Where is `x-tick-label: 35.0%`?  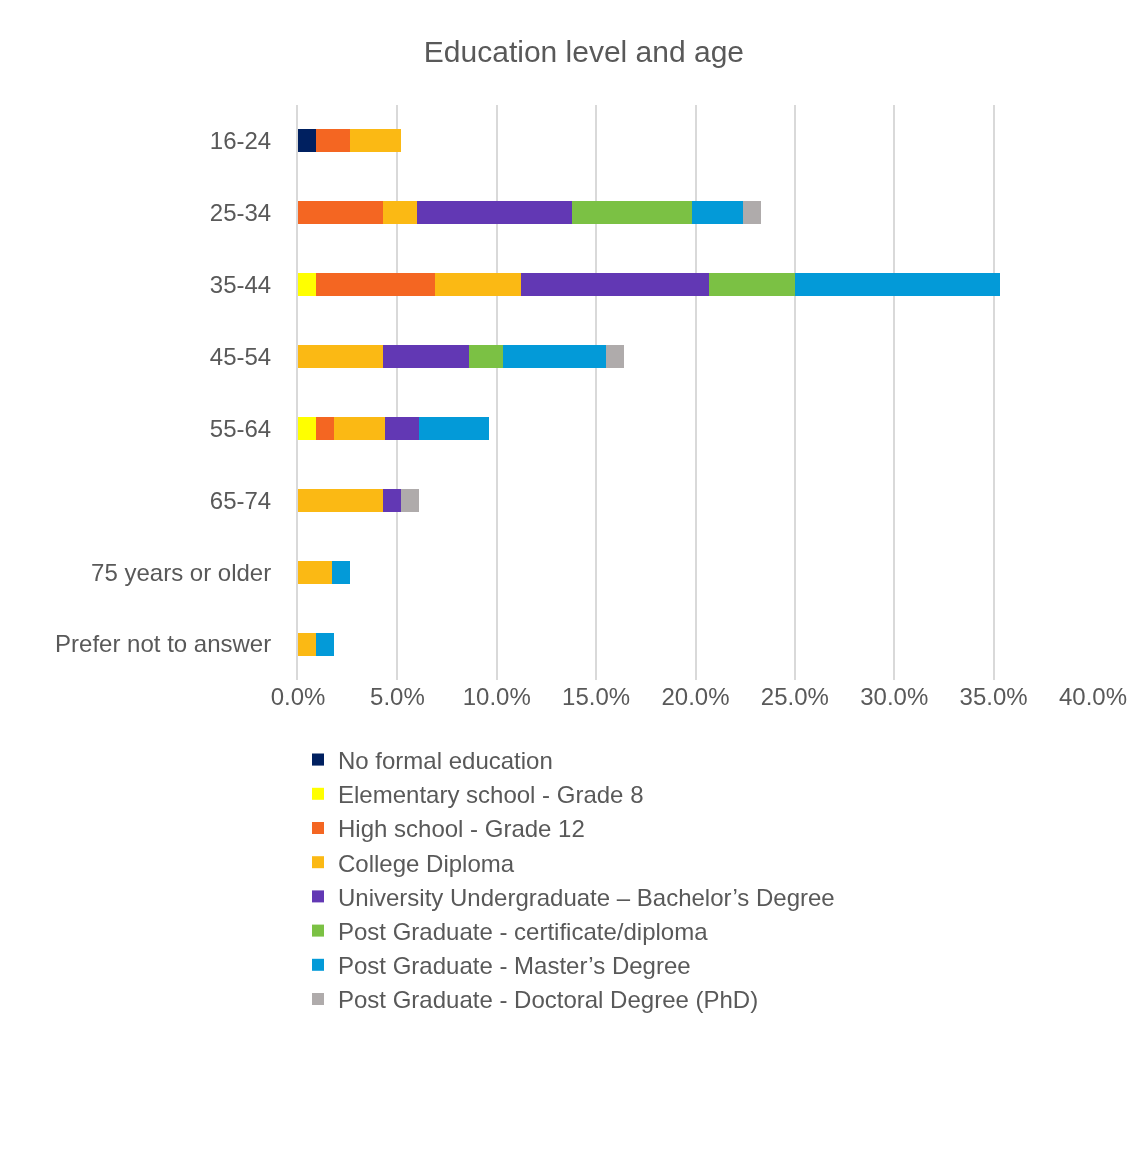
x-tick-label: 35.0% is located at coordinates (993, 696).